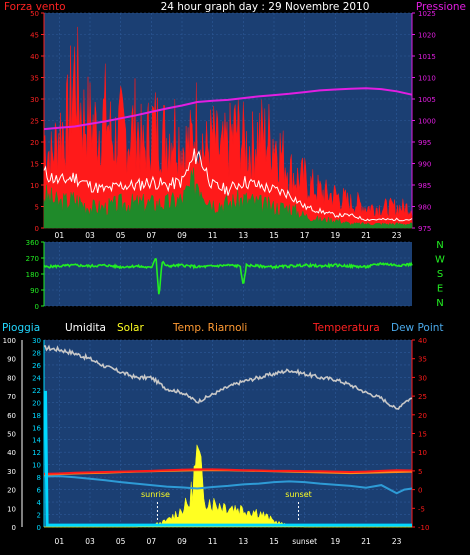 This screenshot has width=470, height=555. What do you see at coordinates (36, 391) in the screenshot?
I see `rain-tick-label: 22` at bounding box center [36, 391].